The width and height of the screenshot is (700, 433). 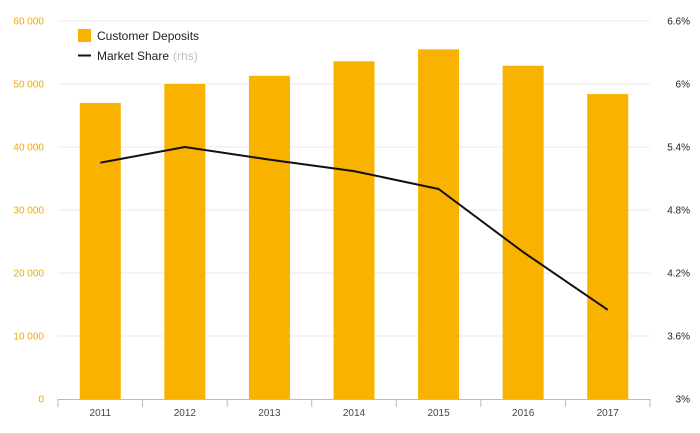 I want to click on y-left-tick-label: 10 000, so click(x=28, y=337).